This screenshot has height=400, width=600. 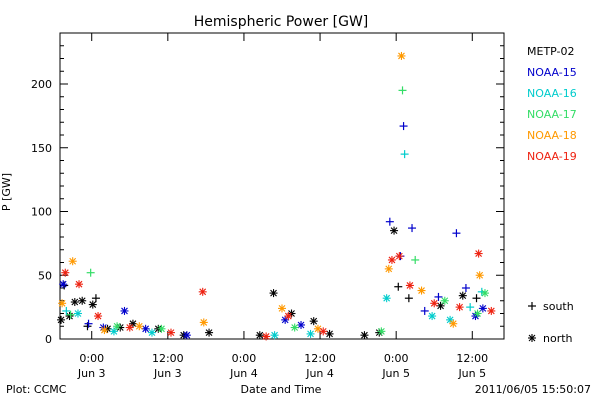 I want to click on y-axis-label: P [GW], so click(x=6, y=192).